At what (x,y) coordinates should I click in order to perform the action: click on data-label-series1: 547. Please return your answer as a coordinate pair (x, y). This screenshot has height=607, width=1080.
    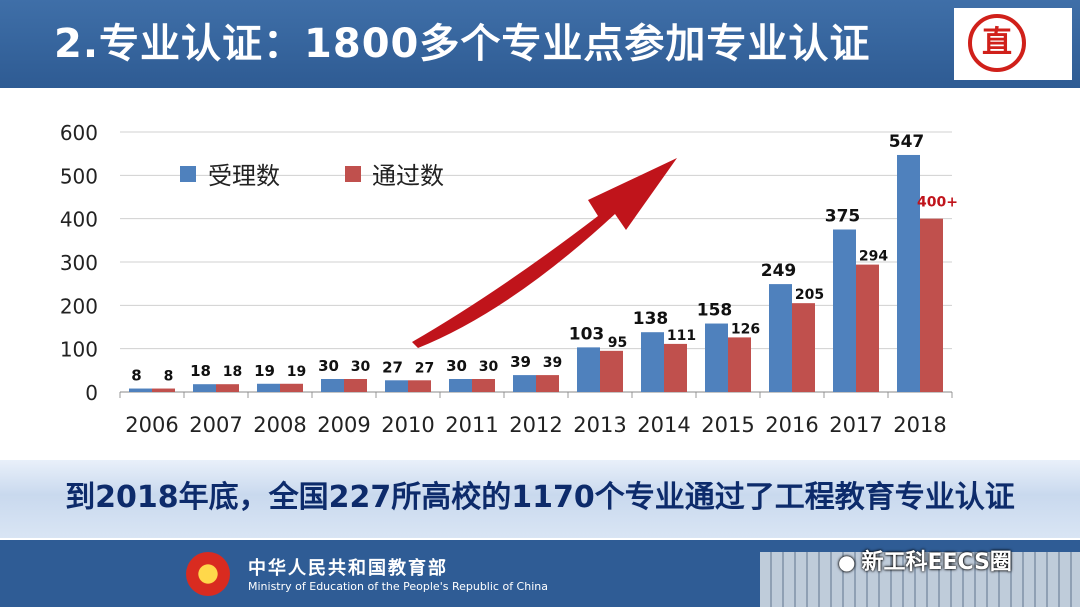
    Looking at the image, I should click on (907, 142).